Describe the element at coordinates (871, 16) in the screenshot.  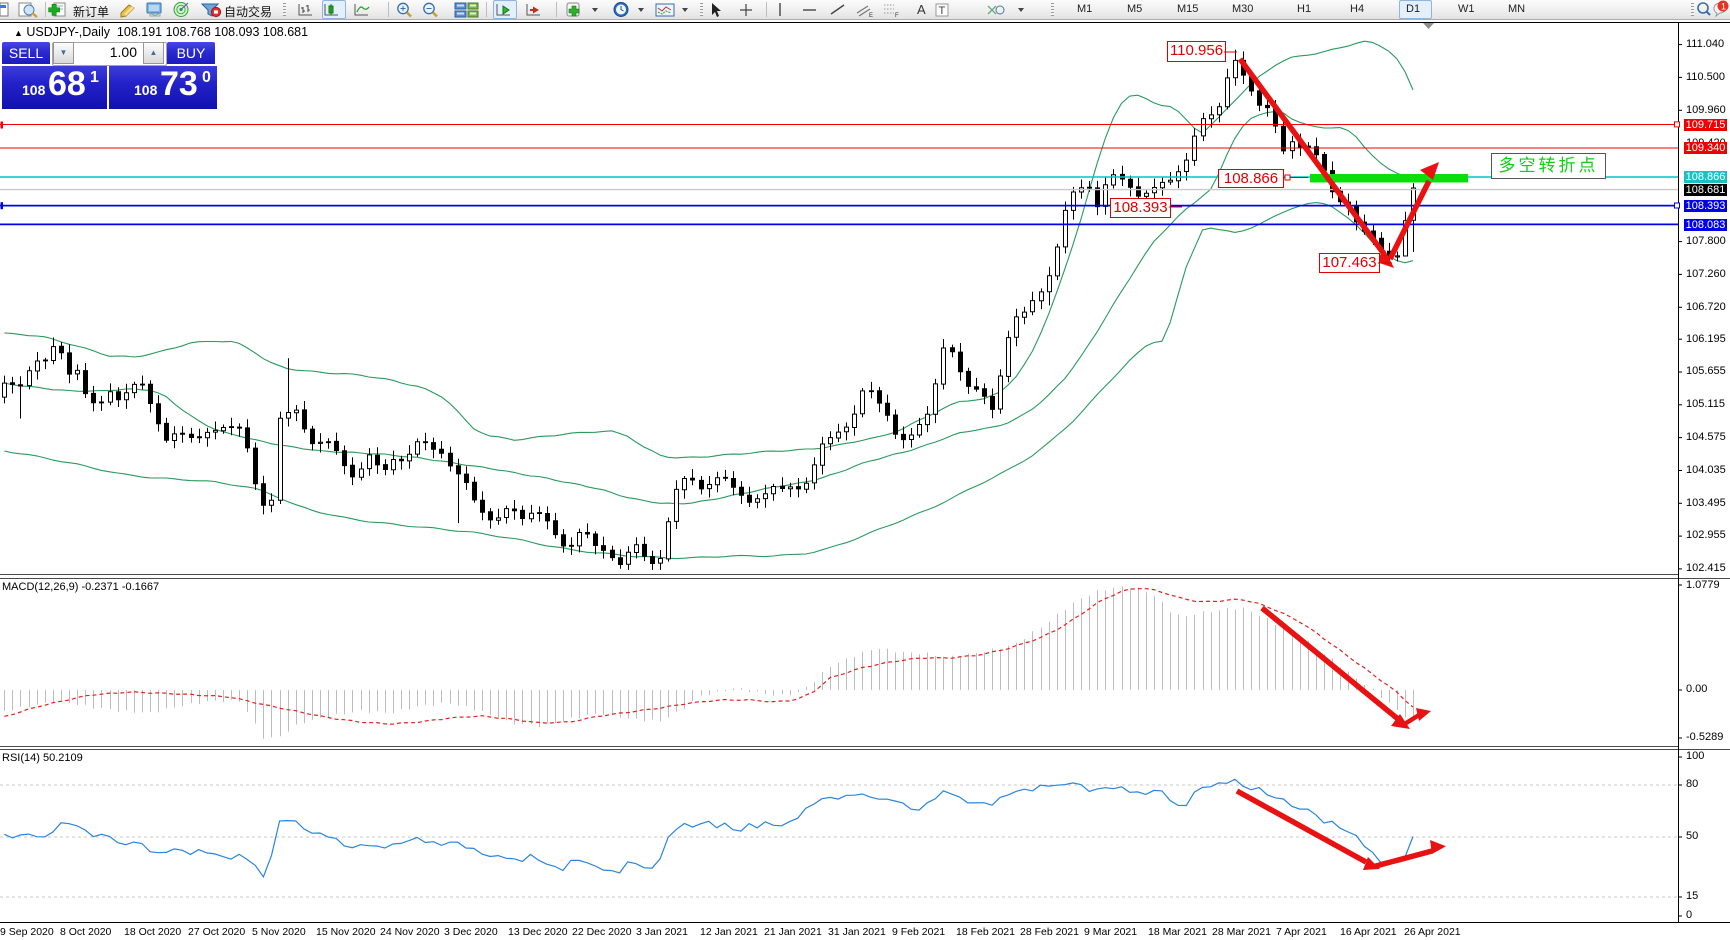
I see `svg-text: E` at that location.